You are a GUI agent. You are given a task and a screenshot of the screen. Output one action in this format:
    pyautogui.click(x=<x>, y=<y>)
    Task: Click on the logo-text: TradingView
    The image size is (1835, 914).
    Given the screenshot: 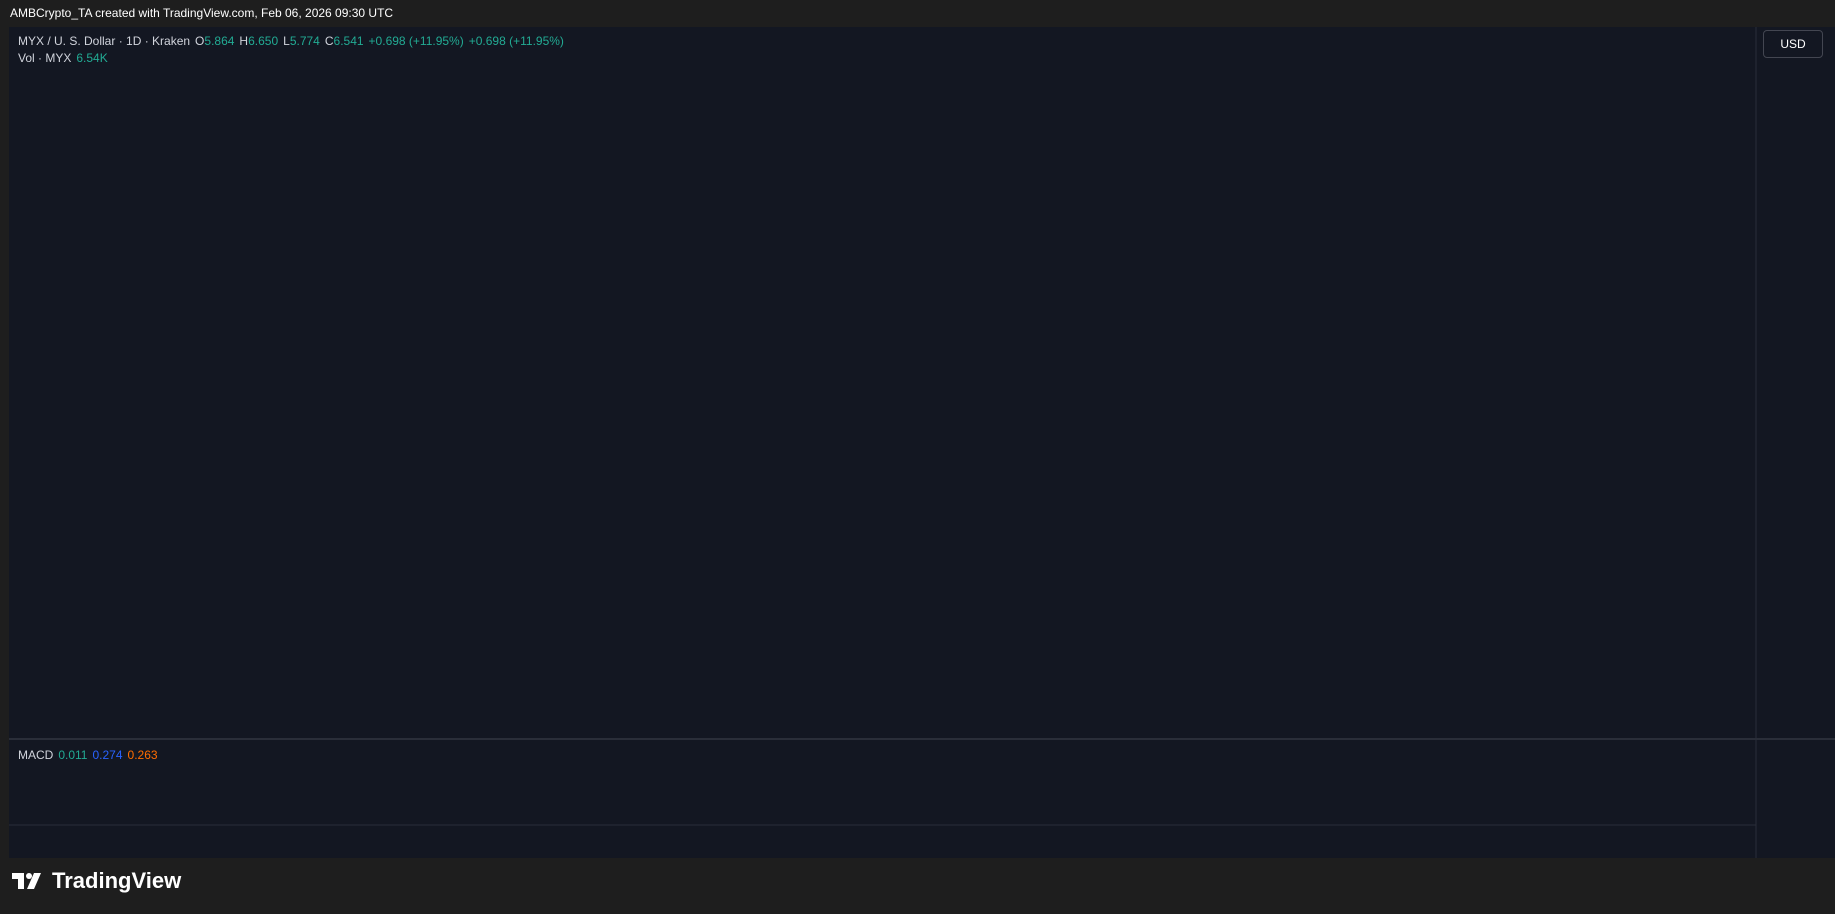 What is the action you would take?
    pyautogui.click(x=117, y=880)
    